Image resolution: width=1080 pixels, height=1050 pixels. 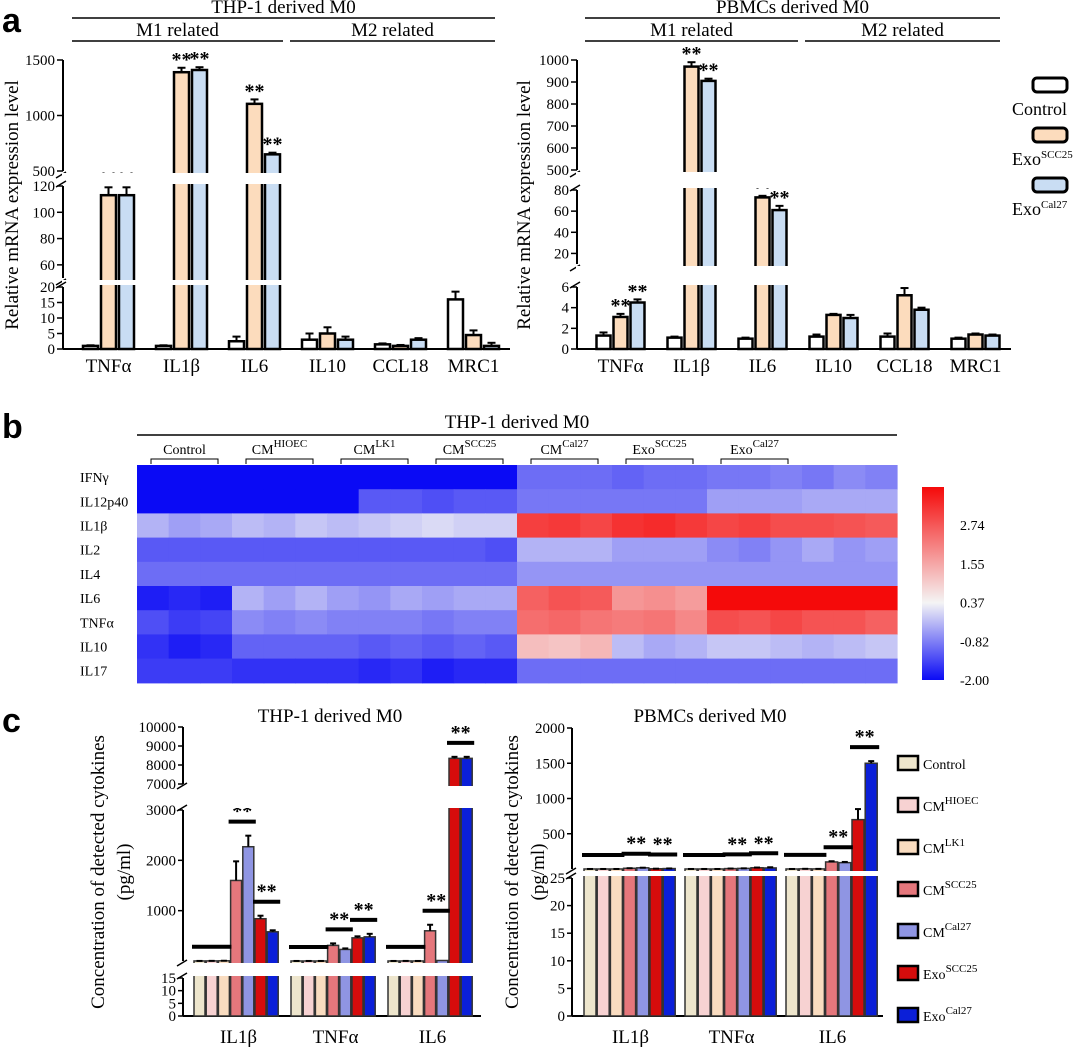 What do you see at coordinates (538, 872) in the screenshot?
I see `y-axis-unit: (pg/ml)` at bounding box center [538, 872].